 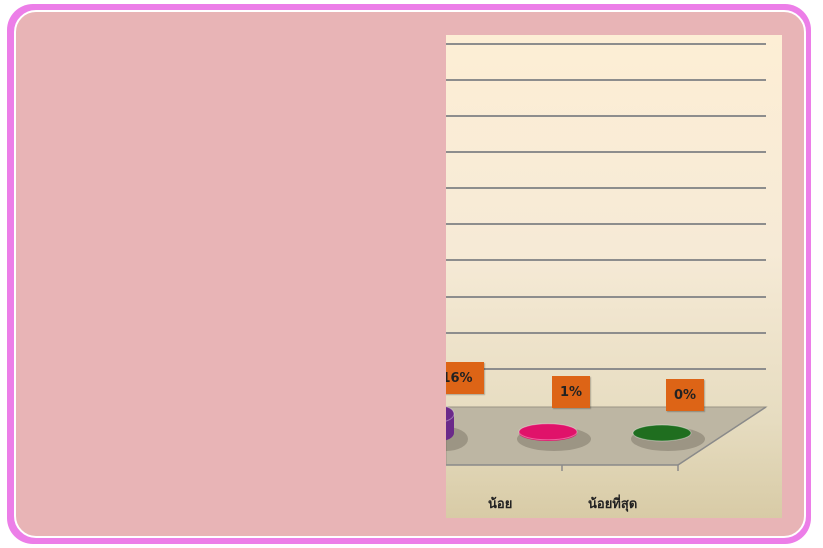 What do you see at coordinates (465, 378) in the screenshot?
I see `data-label-16pct: 16%` at bounding box center [465, 378].